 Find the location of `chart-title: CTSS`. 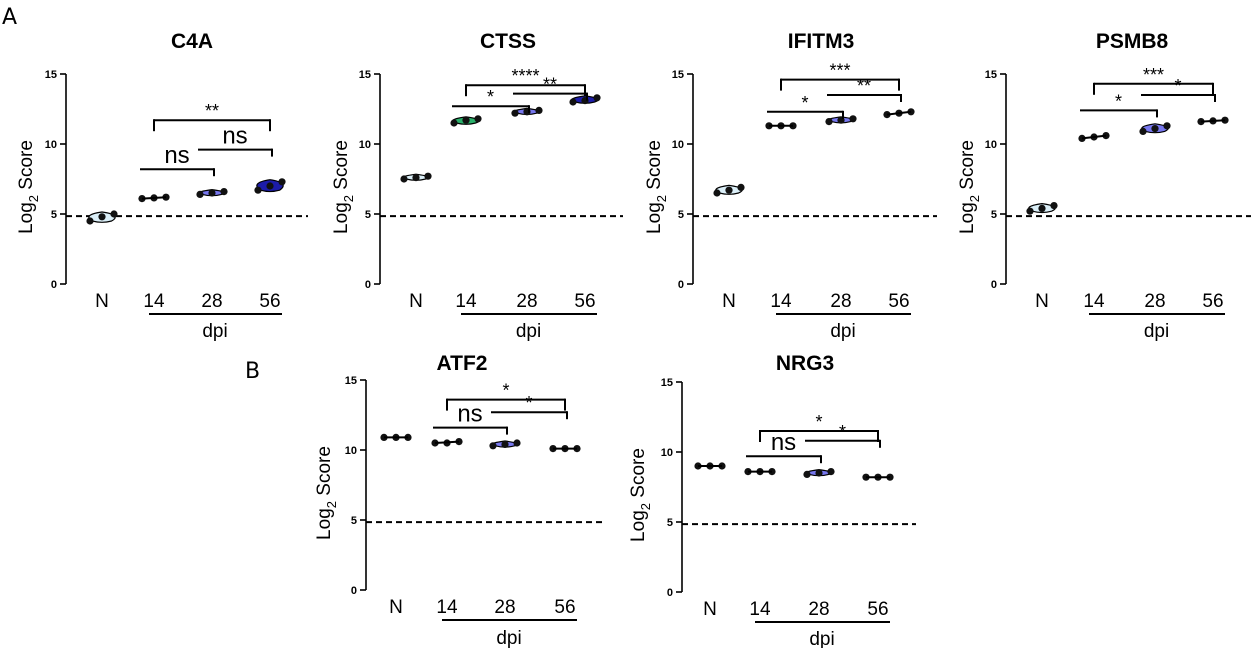

chart-title: CTSS is located at coordinates (508, 41).